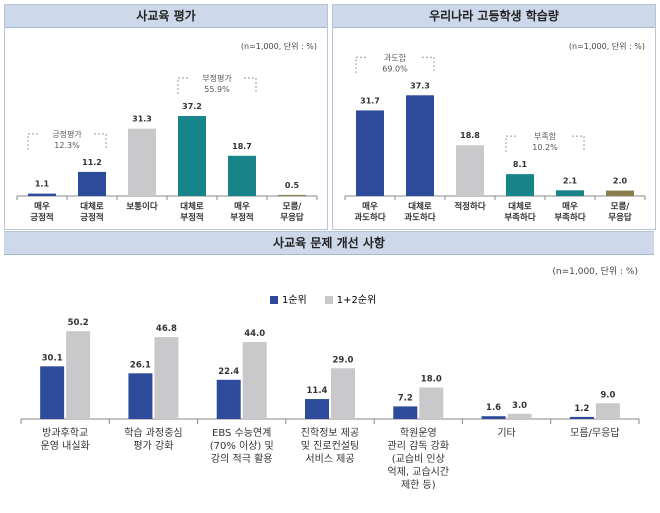 The image size is (660, 513). Describe the element at coordinates (418, 459) in the screenshot. I see `category-label: (교습비 인상` at that location.